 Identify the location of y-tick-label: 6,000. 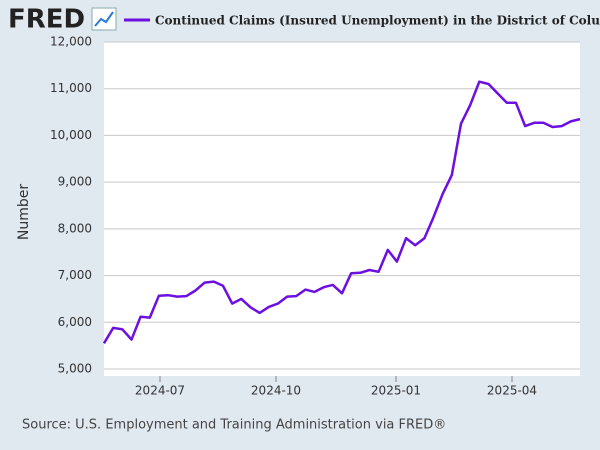
(75, 322).